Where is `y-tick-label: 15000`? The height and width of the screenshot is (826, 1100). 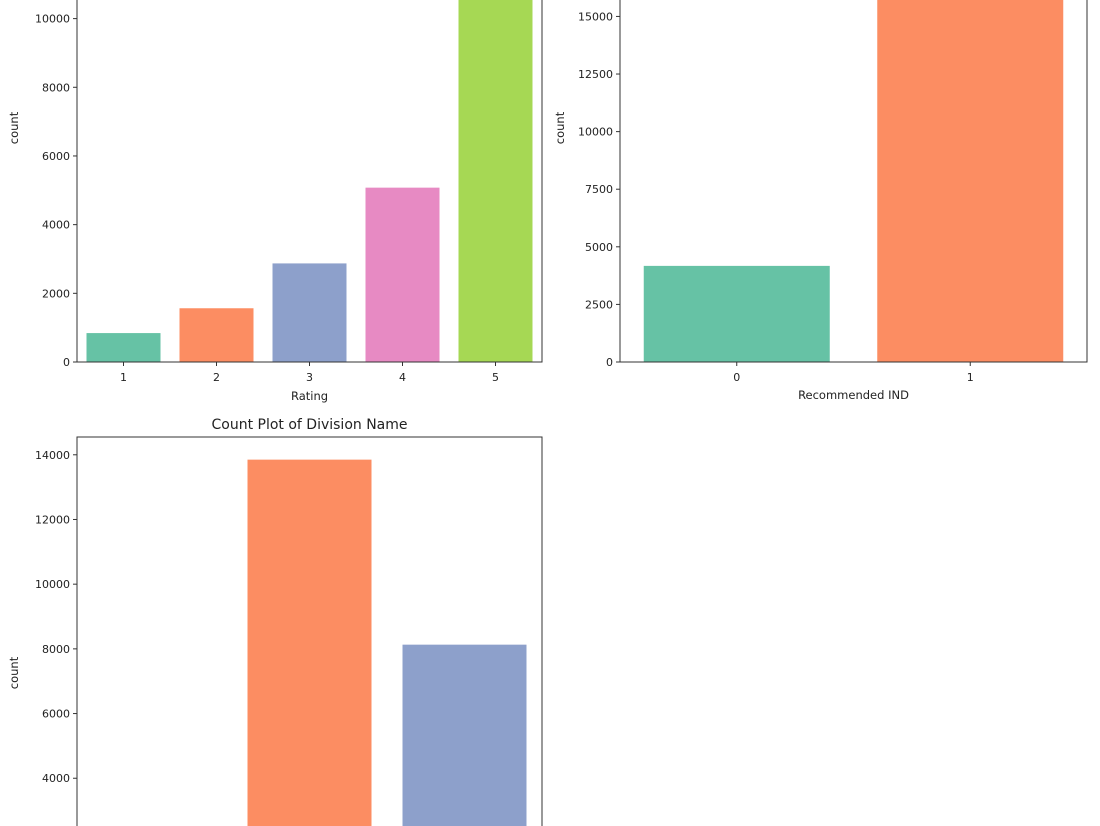
y-tick-label: 15000 is located at coordinates (595, 16).